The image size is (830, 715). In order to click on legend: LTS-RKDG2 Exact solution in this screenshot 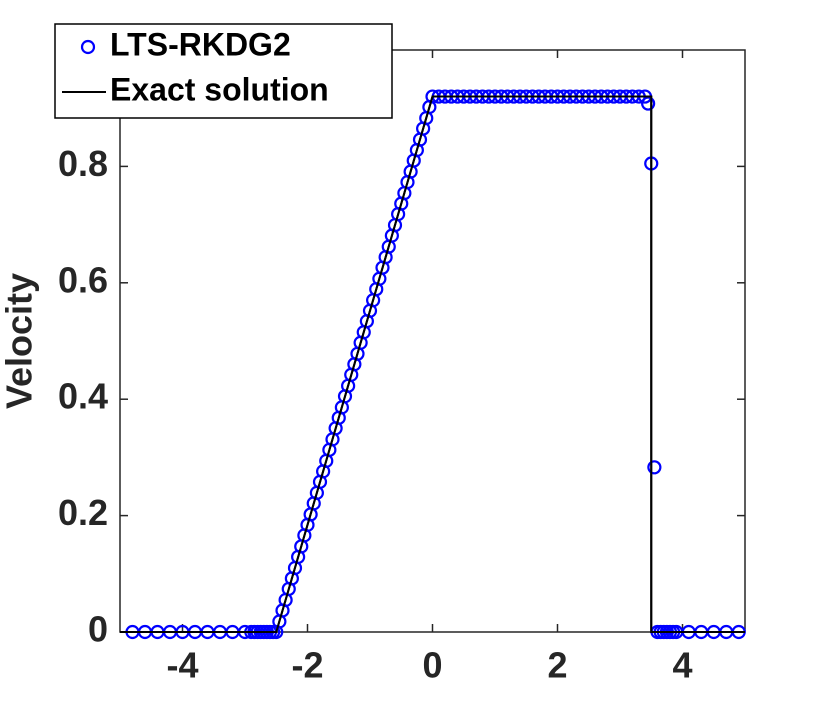, I will do `click(223, 71)`.